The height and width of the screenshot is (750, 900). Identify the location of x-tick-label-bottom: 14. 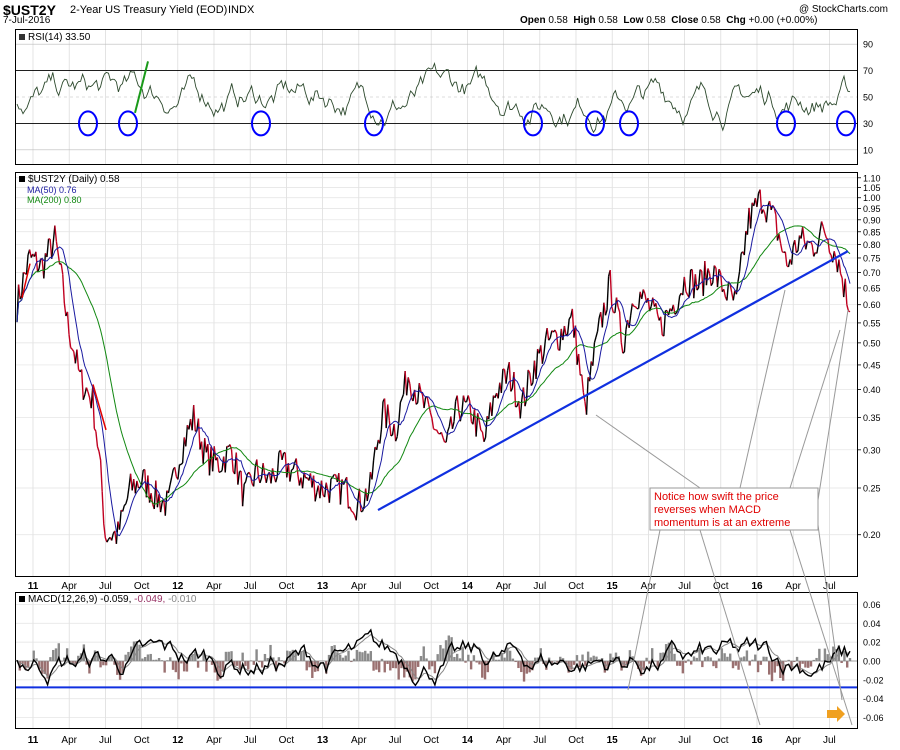
(468, 740).